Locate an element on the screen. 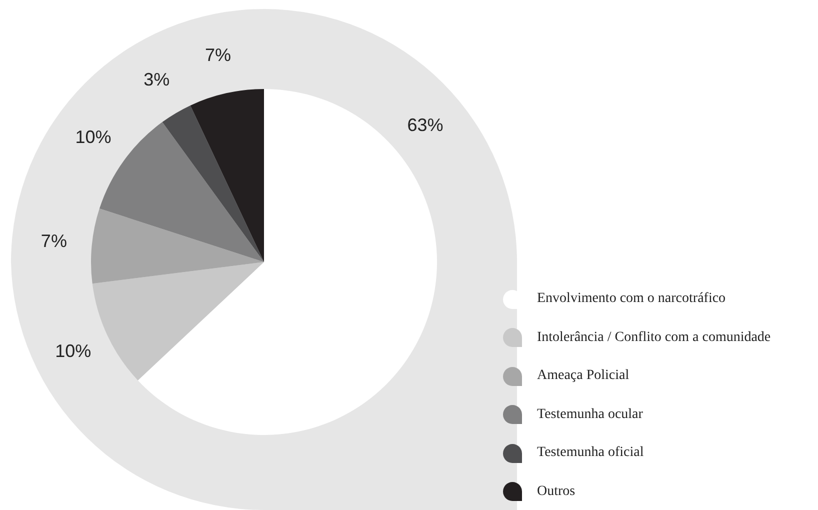 This screenshot has width=818, height=510. legend-label: Testemunha ocular is located at coordinates (590, 414).